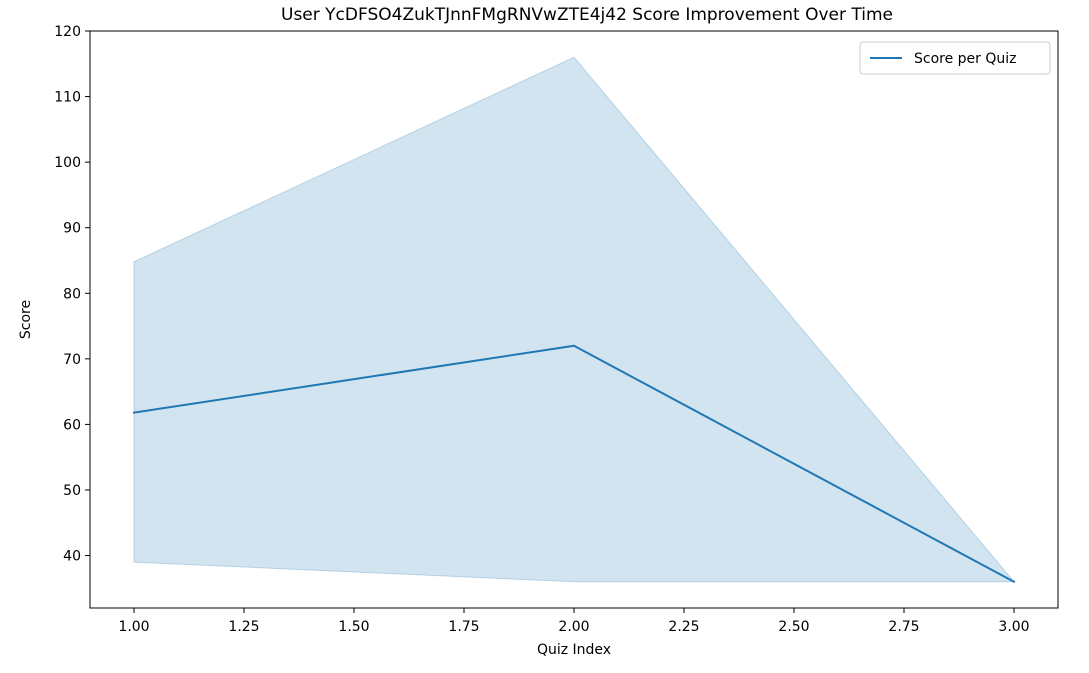 This screenshot has width=1089, height=673. Describe the element at coordinates (72, 557) in the screenshot. I see `y-tick-label: 40` at that location.